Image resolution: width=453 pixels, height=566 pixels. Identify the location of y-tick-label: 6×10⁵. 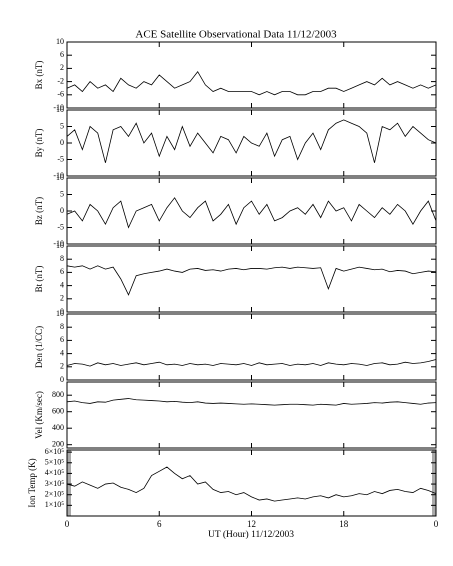
(55, 451).